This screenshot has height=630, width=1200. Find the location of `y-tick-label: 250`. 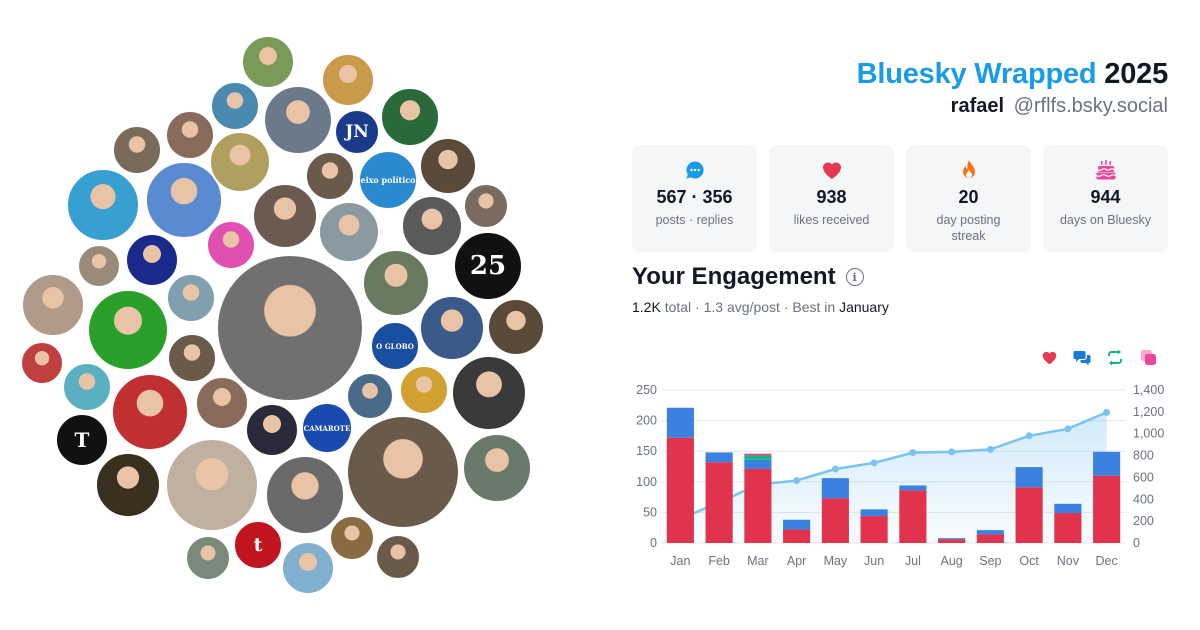

y-tick-label: 250 is located at coordinates (646, 390).